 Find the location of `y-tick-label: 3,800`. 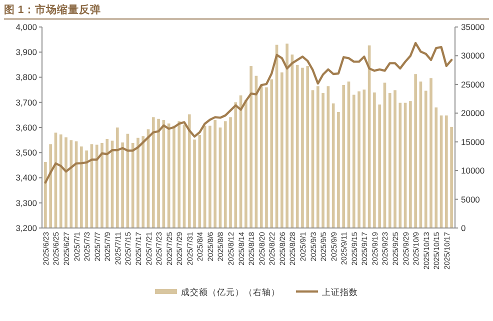

y-tick-label: 3,800 is located at coordinates (27, 77).